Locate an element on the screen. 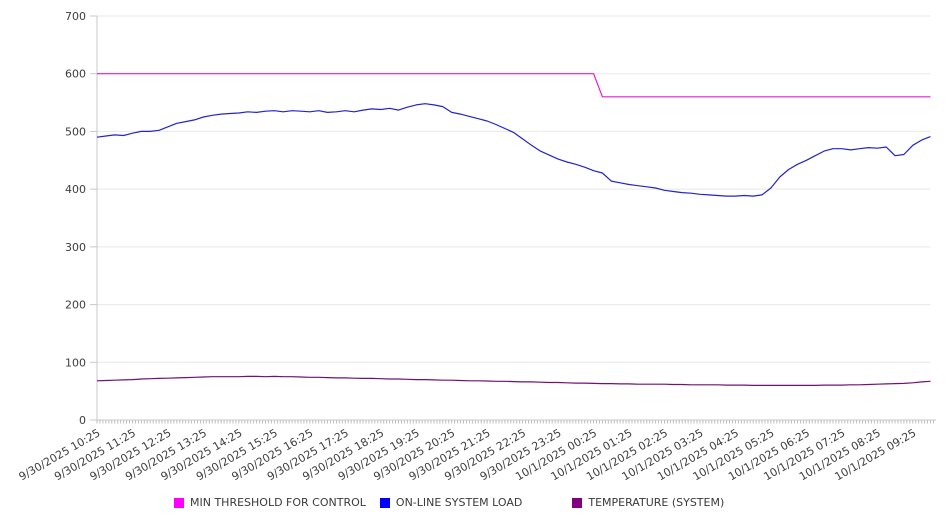 The image size is (946, 526). legend-swatch-system-load-icon is located at coordinates (384, 502).